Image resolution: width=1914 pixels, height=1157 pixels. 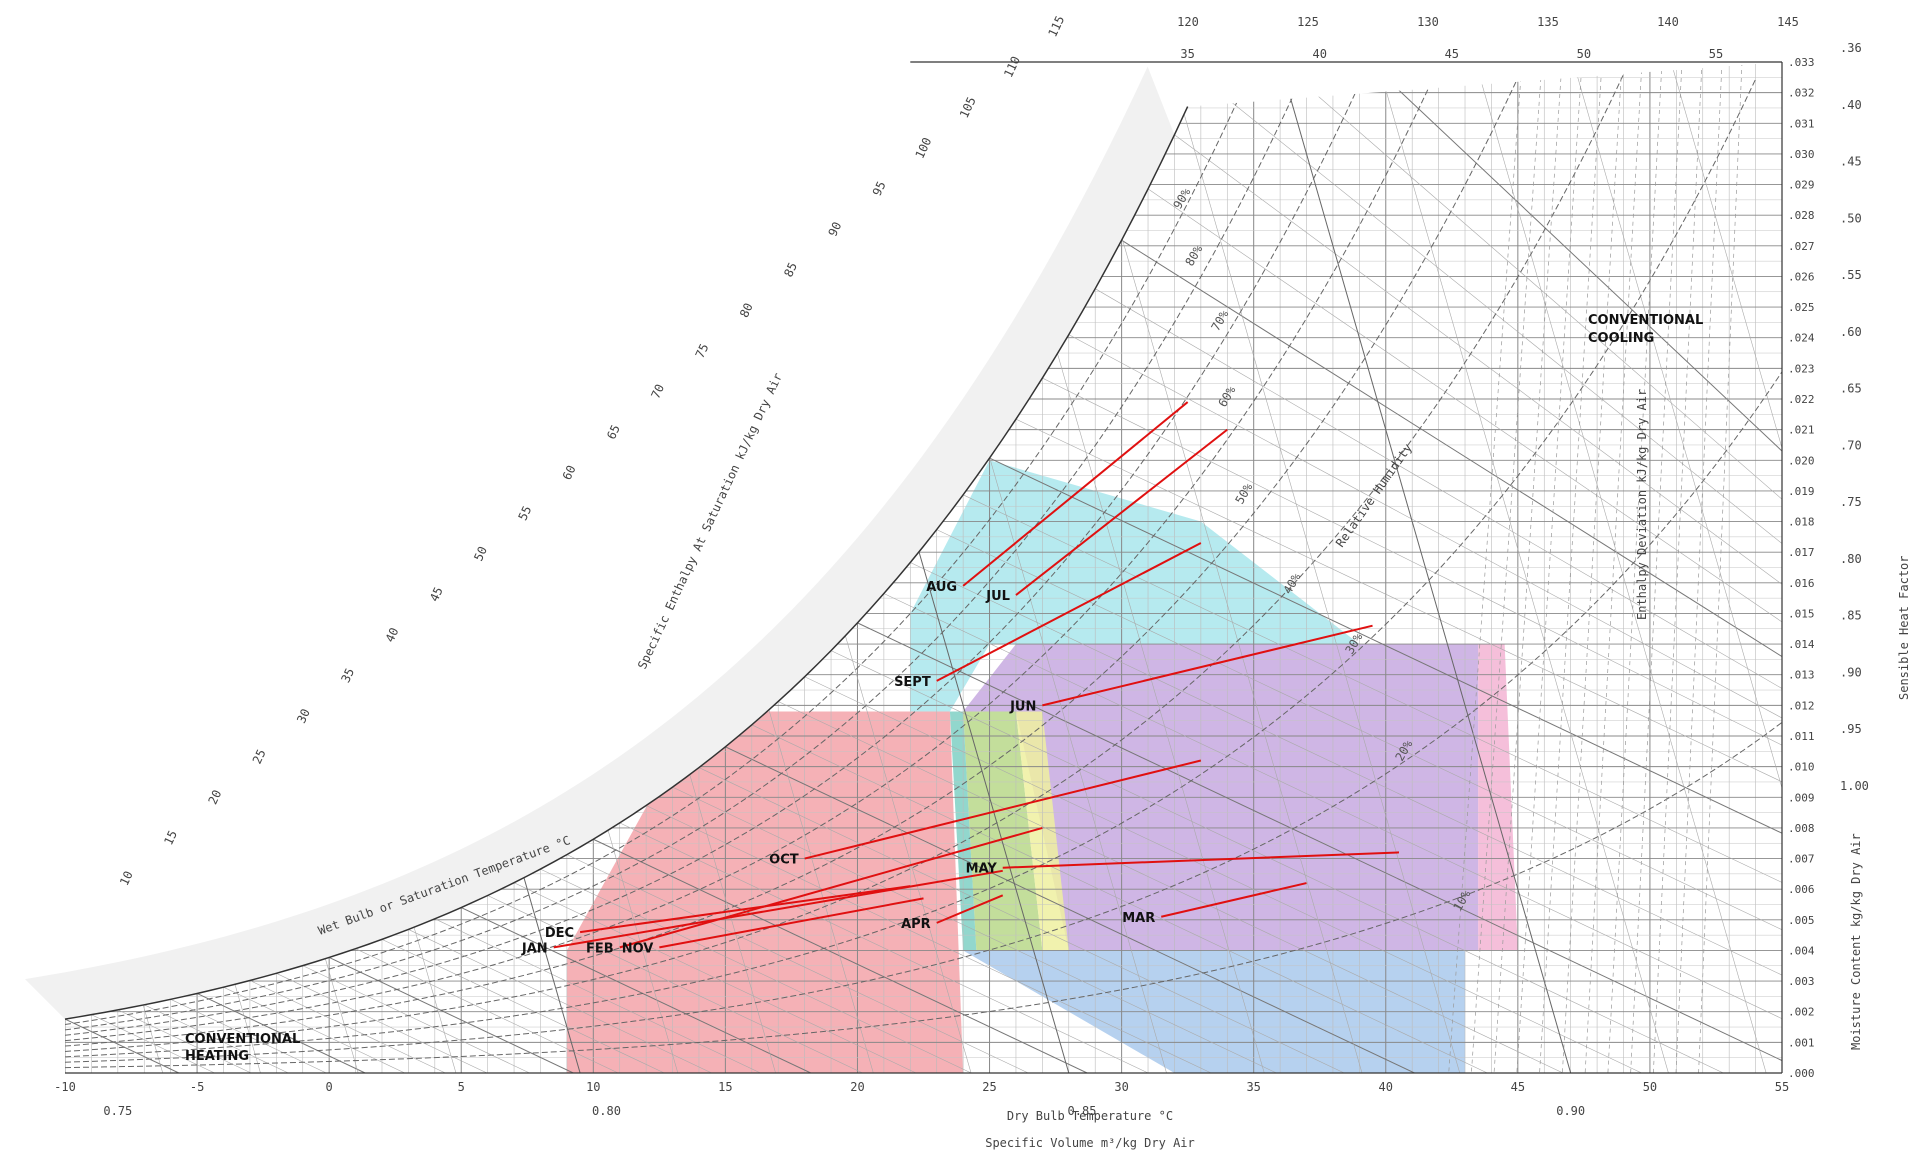 What do you see at coordinates (1069, 612) in the screenshot?
I see `month-sept-line` at bounding box center [1069, 612].